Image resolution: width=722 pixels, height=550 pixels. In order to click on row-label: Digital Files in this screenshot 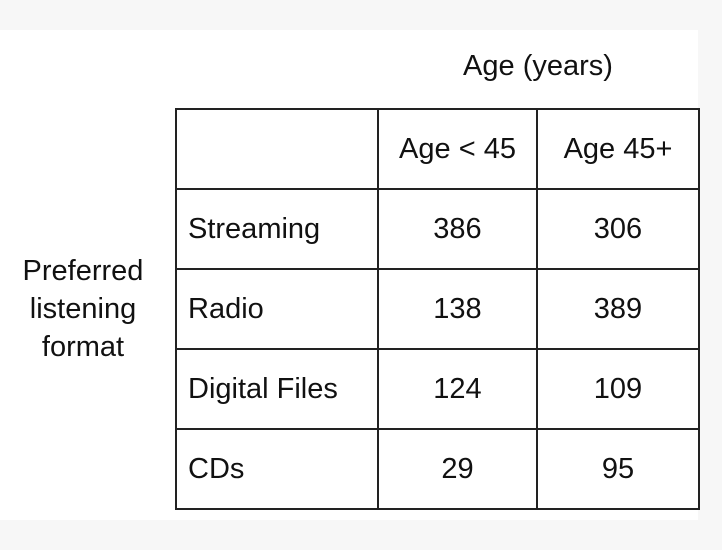, I will do `click(277, 389)`.